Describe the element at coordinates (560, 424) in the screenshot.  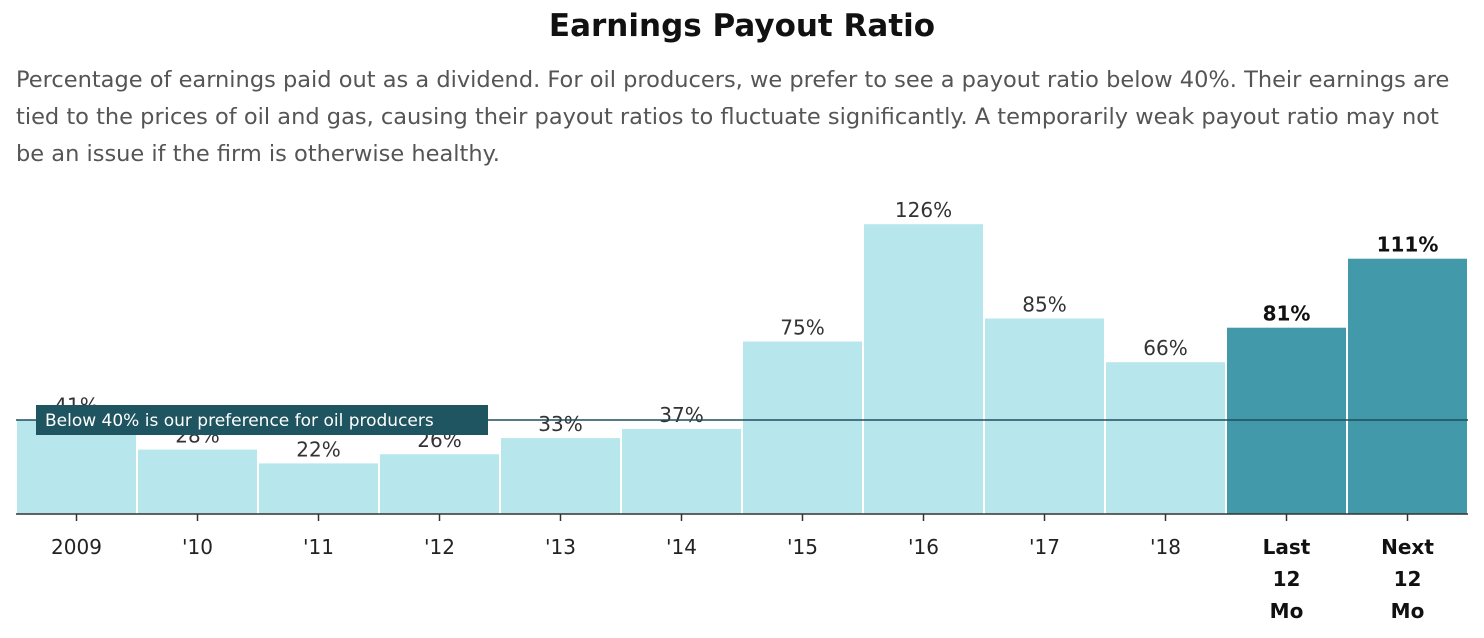
I see `bar-value-label-4: 33%` at that location.